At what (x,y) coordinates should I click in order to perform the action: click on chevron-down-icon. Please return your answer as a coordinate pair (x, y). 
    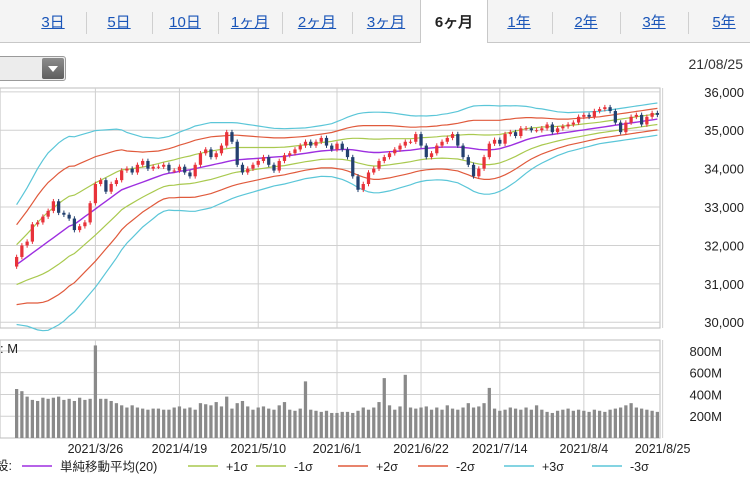
    Looking at the image, I should click on (53, 68).